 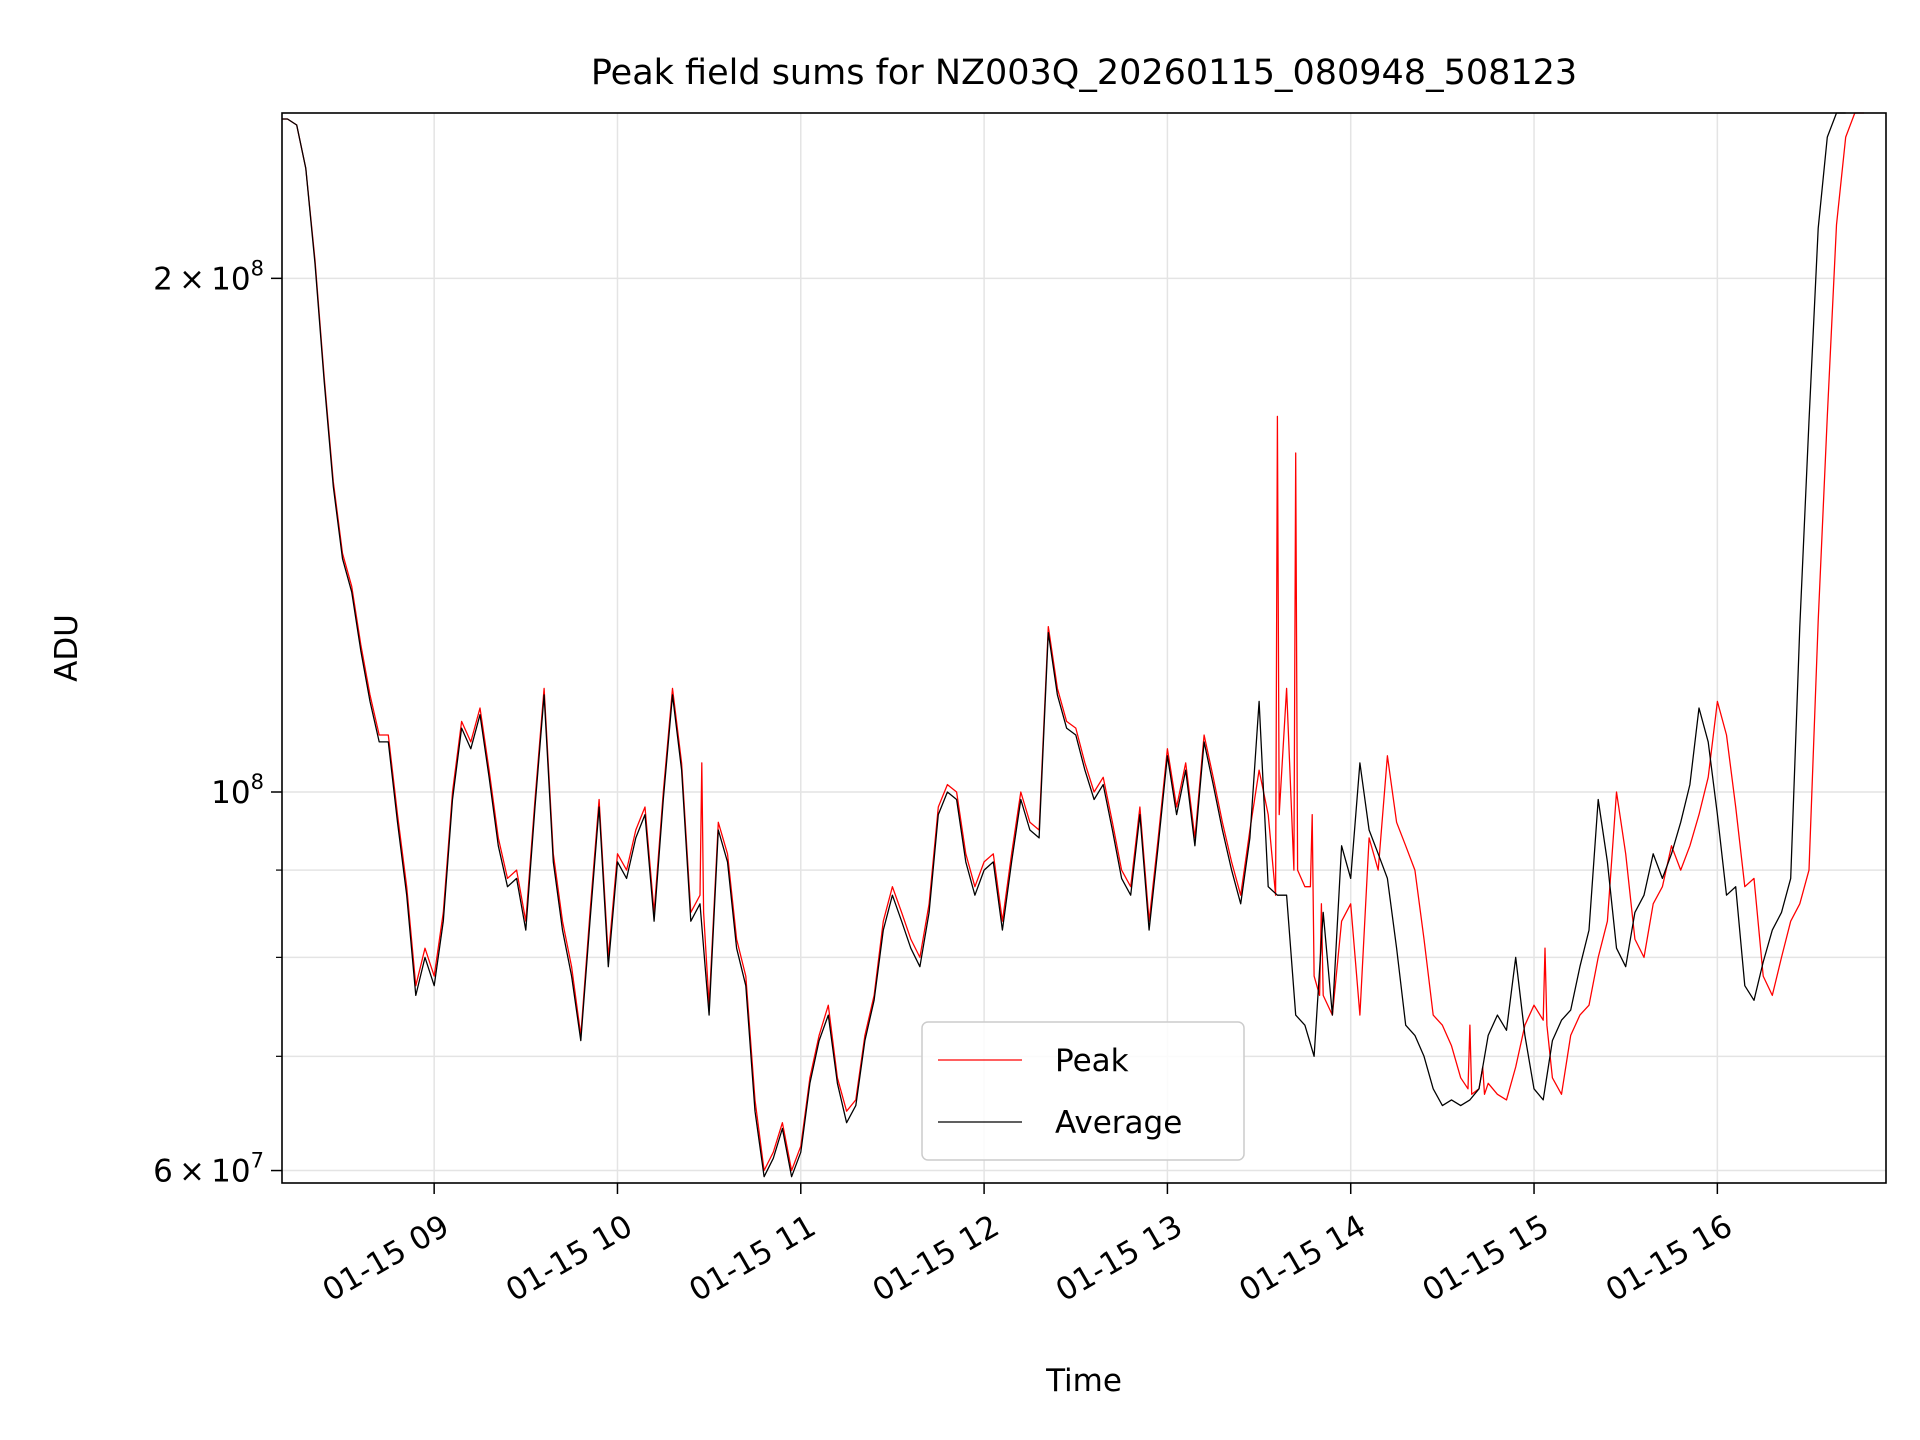 I want to click on x-tick-label: 01-15 14, so click(x=1302, y=1258).